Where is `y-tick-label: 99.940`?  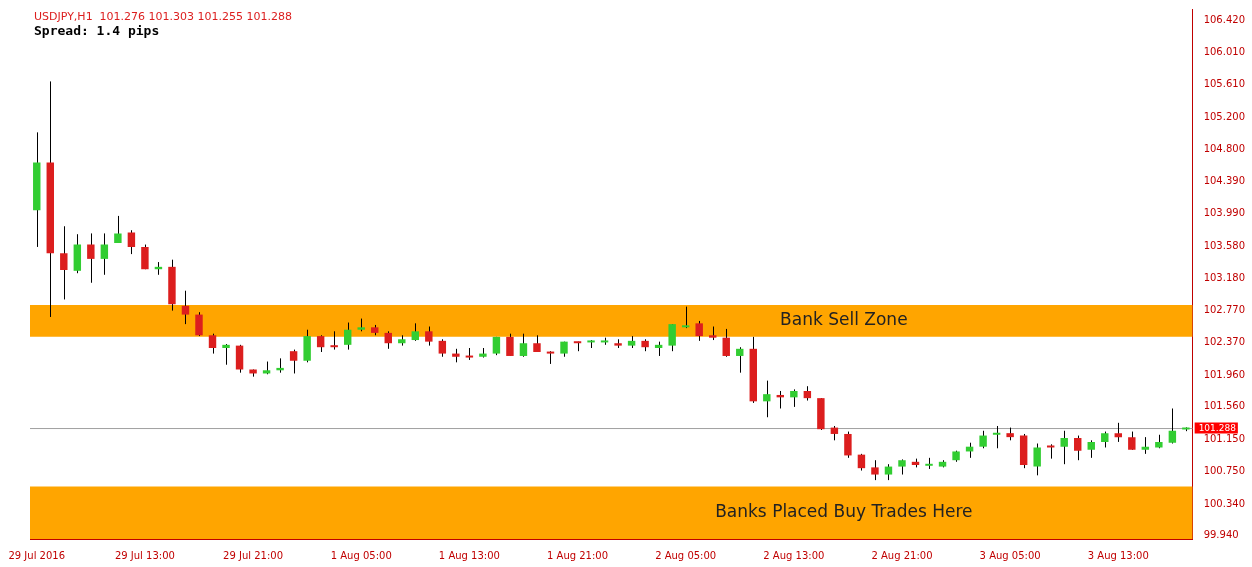
y-tick-label: 99.940 is located at coordinates (1221, 535).